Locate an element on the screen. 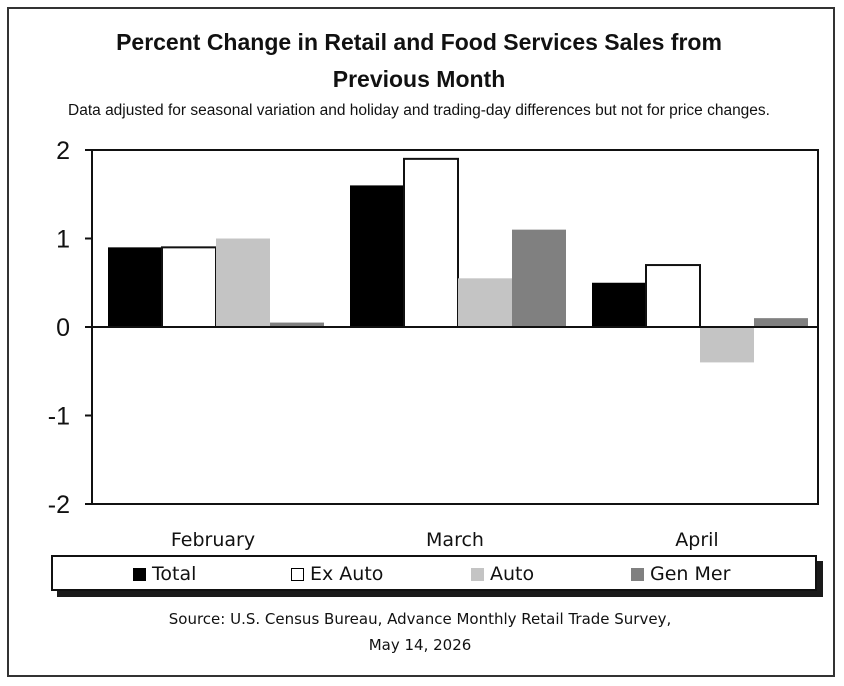 The image size is (844, 686). bar-auto-april is located at coordinates (727, 345).